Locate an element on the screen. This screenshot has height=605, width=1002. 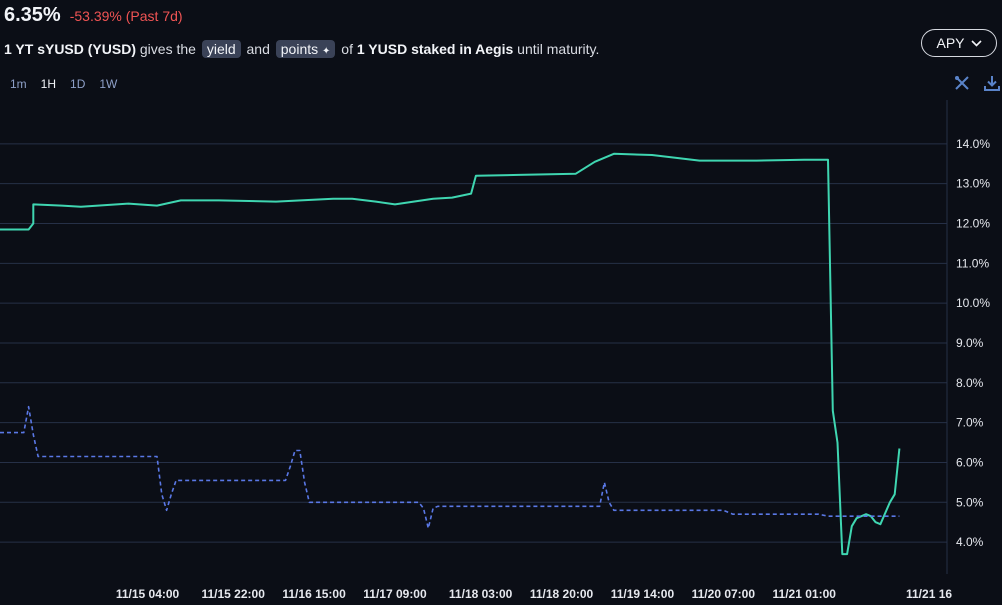
points-chip: points ✦ is located at coordinates (305, 49).